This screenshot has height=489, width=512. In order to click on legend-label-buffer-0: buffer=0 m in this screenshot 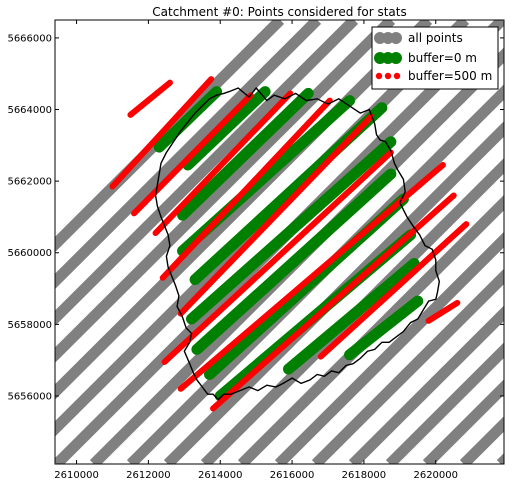, I will do `click(442, 58)`.